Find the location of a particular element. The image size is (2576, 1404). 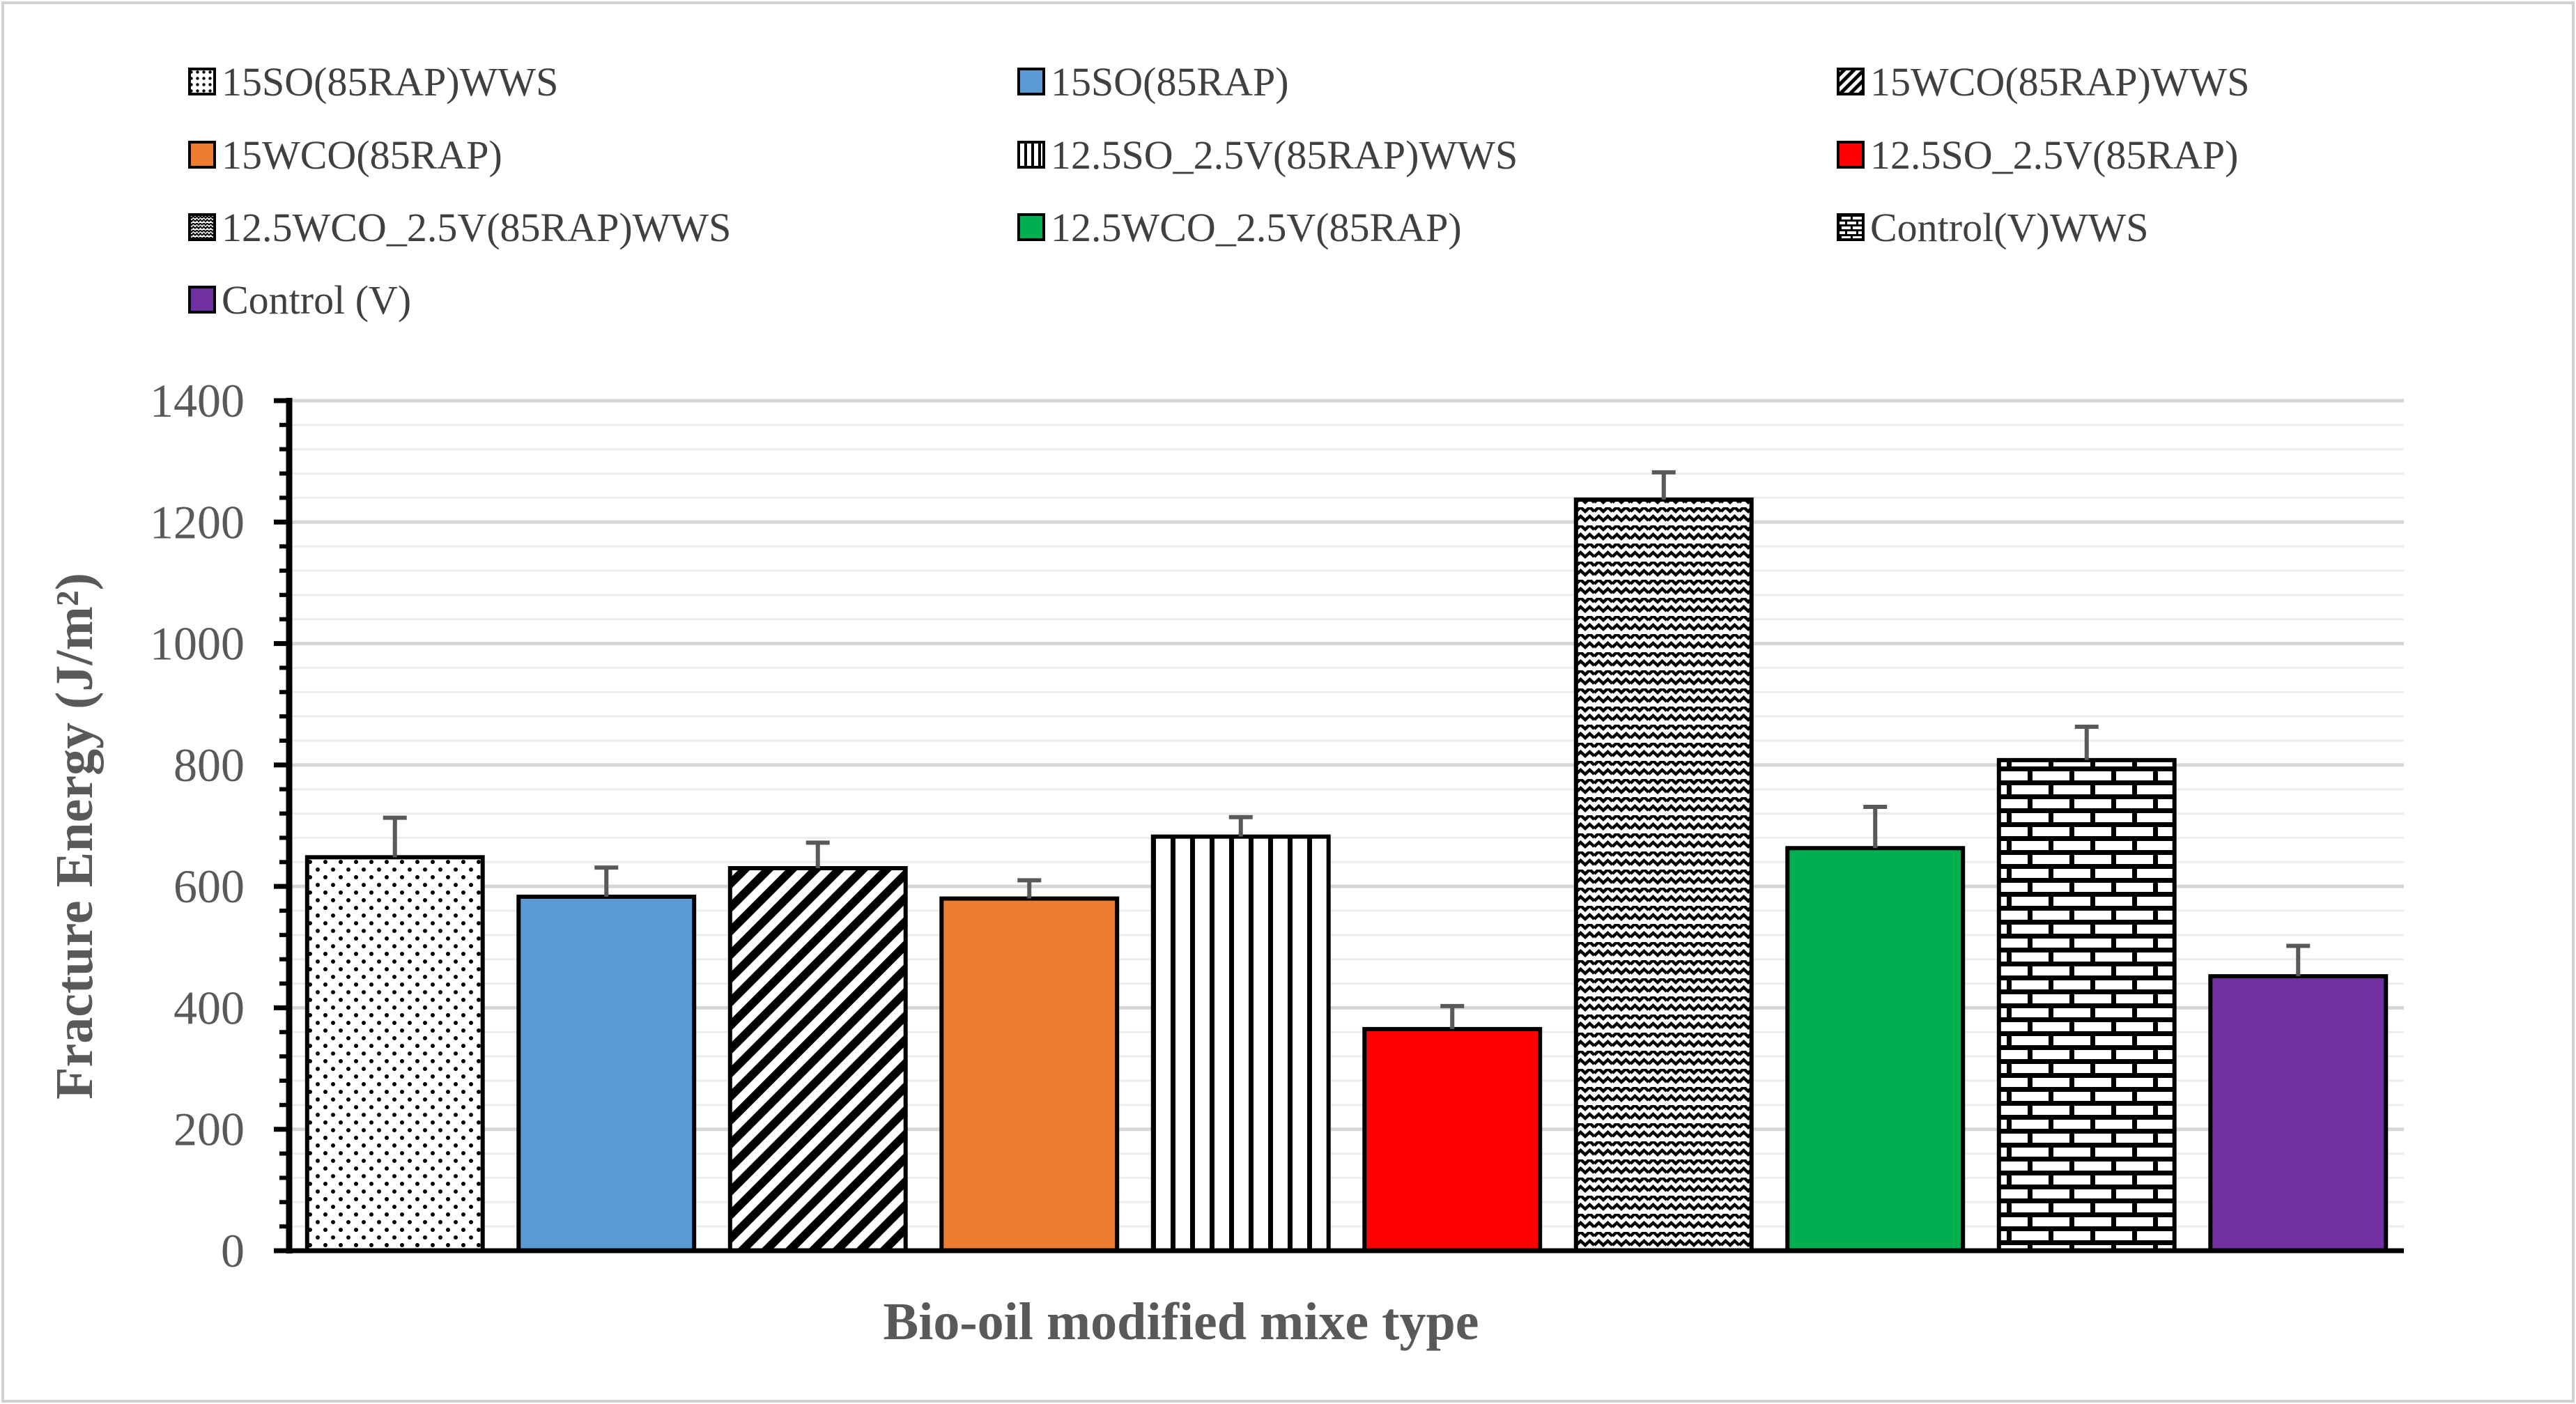

y-tick-label: 200 is located at coordinates (209, 1129).